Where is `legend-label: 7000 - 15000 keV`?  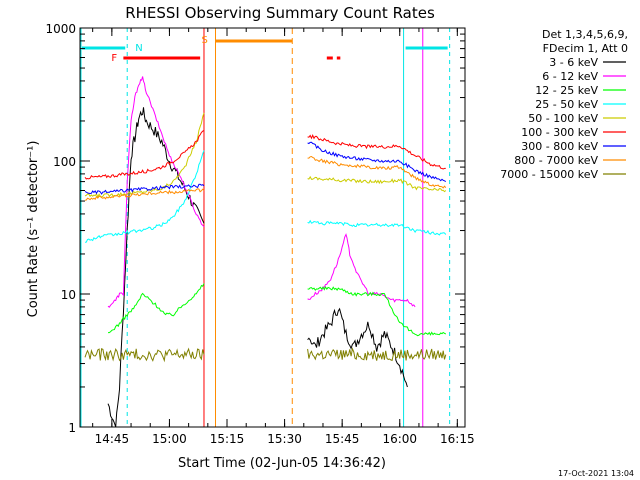
legend-label: 7000 - 15000 keV is located at coordinates (549, 174).